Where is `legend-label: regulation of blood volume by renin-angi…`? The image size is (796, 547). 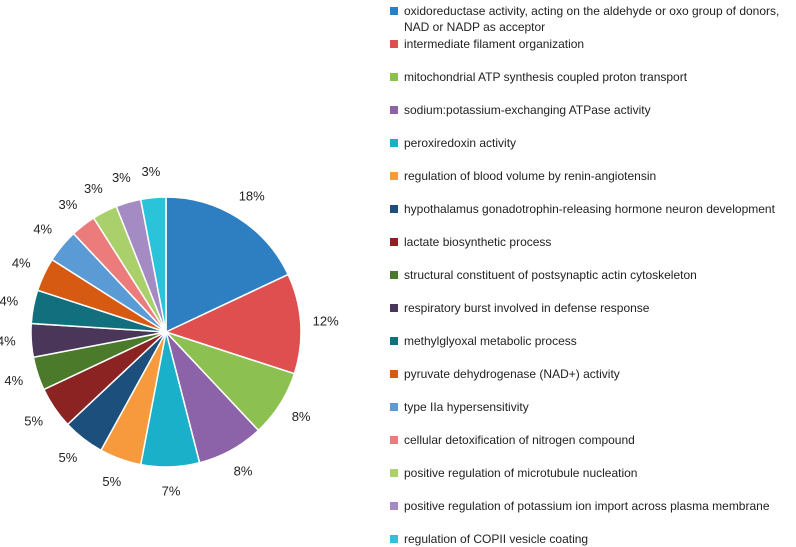 legend-label: regulation of blood volume by renin-angi… is located at coordinates (530, 176).